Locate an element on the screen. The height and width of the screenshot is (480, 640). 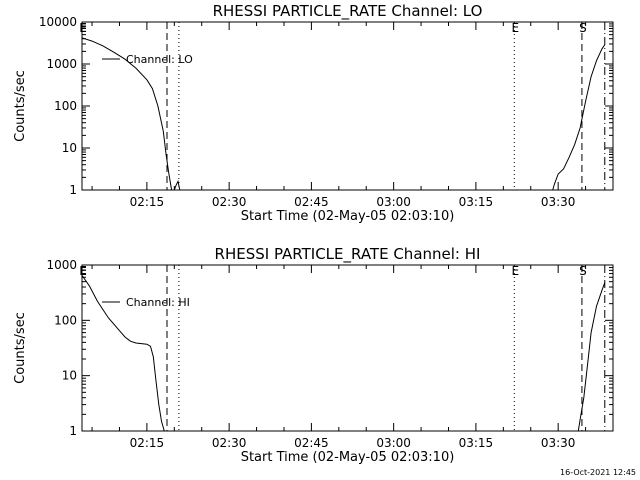
legend-label: Channel: HI is located at coordinates (158, 302).